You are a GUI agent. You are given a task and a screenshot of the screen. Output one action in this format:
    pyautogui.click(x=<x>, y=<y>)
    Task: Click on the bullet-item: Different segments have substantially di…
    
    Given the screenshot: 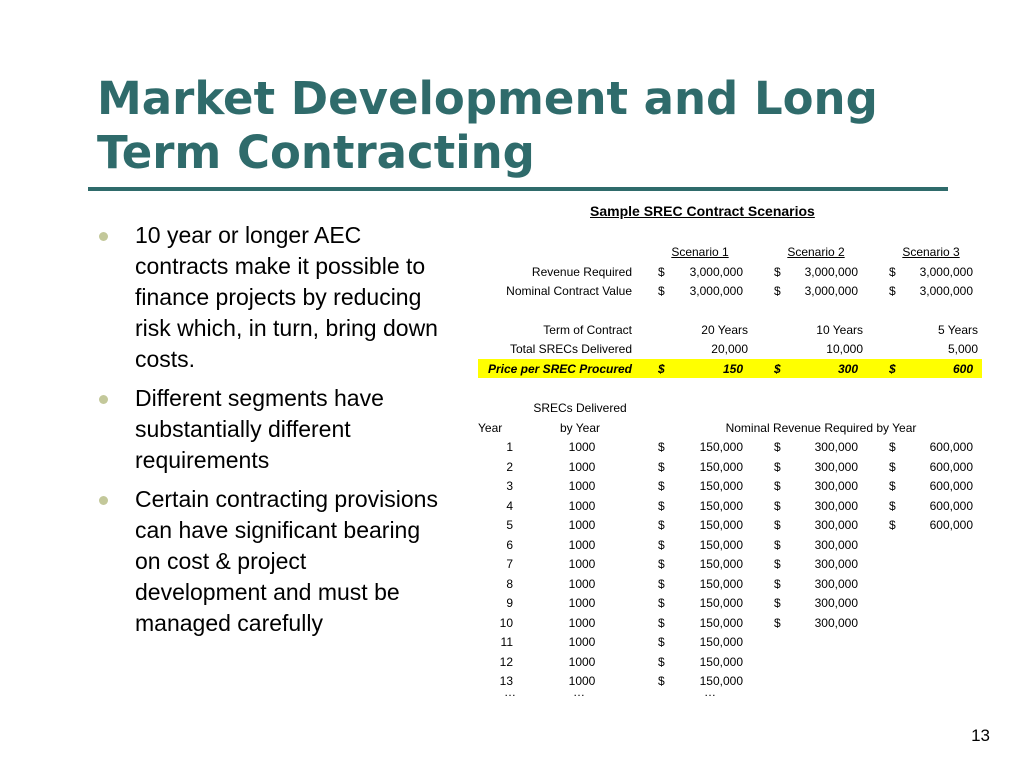 What is the action you would take?
    pyautogui.click(x=270, y=429)
    